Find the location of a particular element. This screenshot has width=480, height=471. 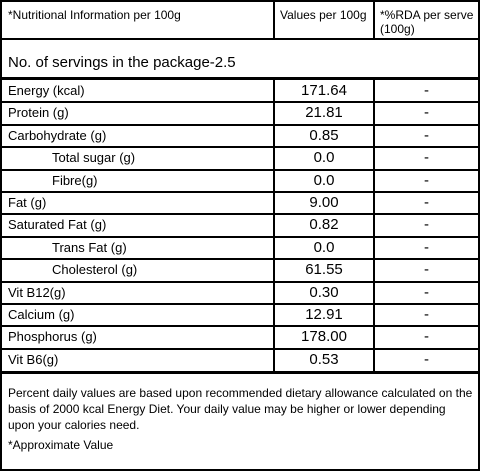

nutrient-label: Saturated Fat (g) is located at coordinates (57, 225).